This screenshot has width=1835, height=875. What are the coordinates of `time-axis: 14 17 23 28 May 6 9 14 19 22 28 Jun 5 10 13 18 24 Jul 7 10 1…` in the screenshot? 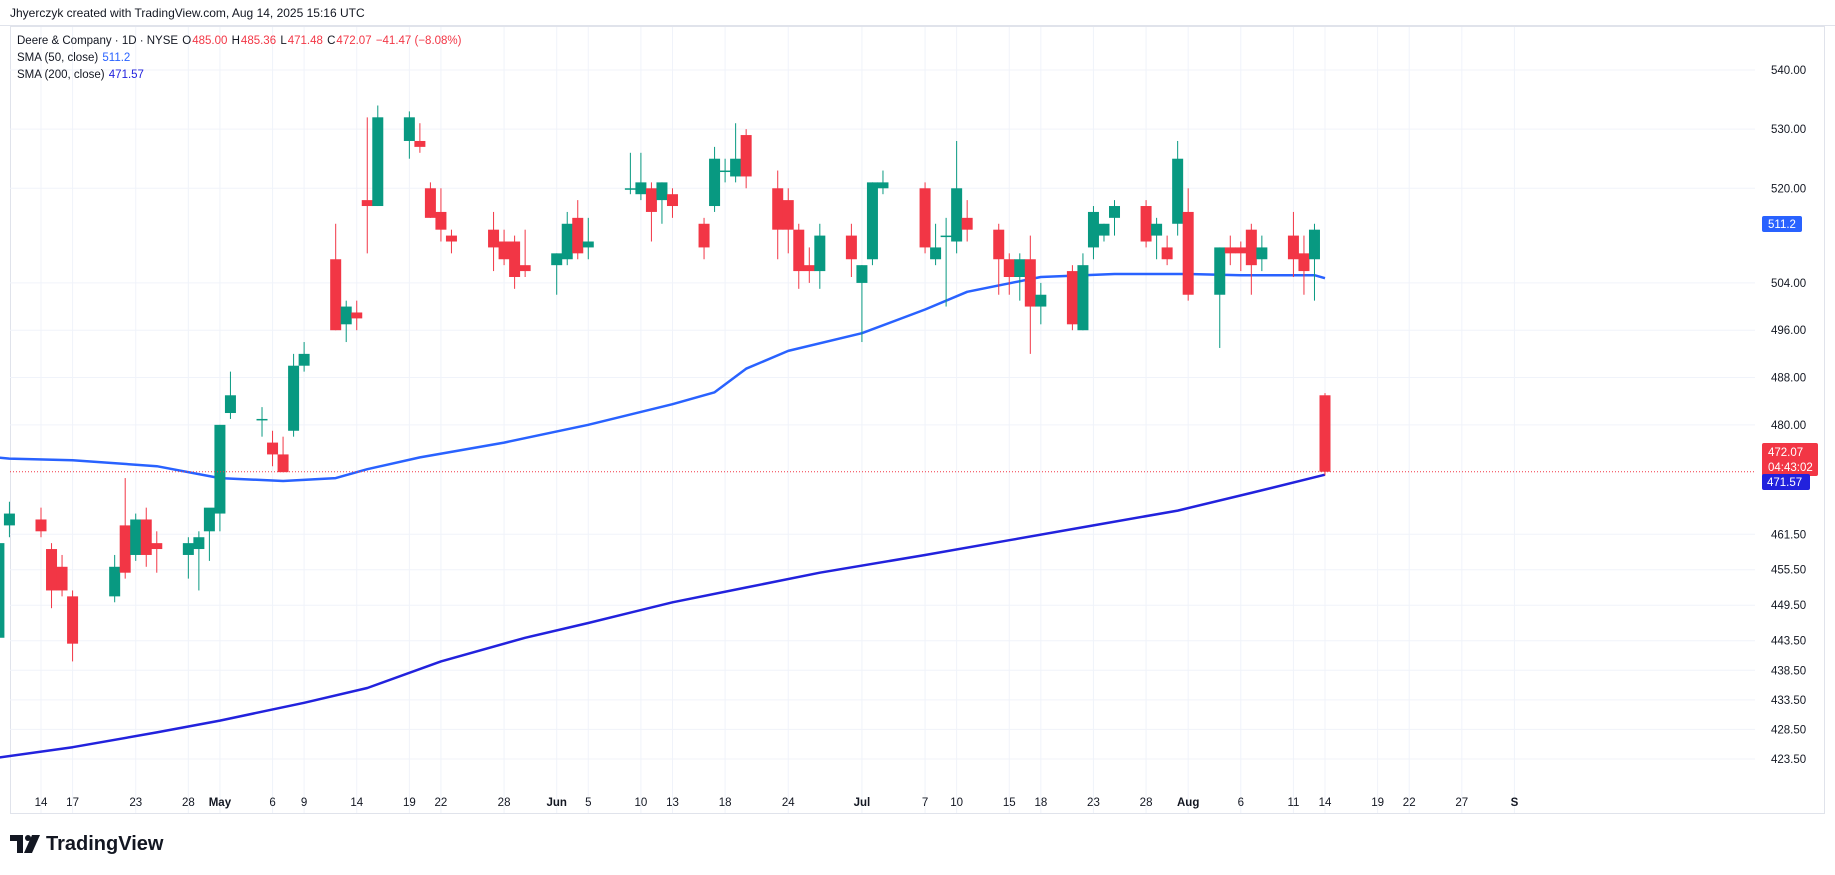 It's located at (777, 803).